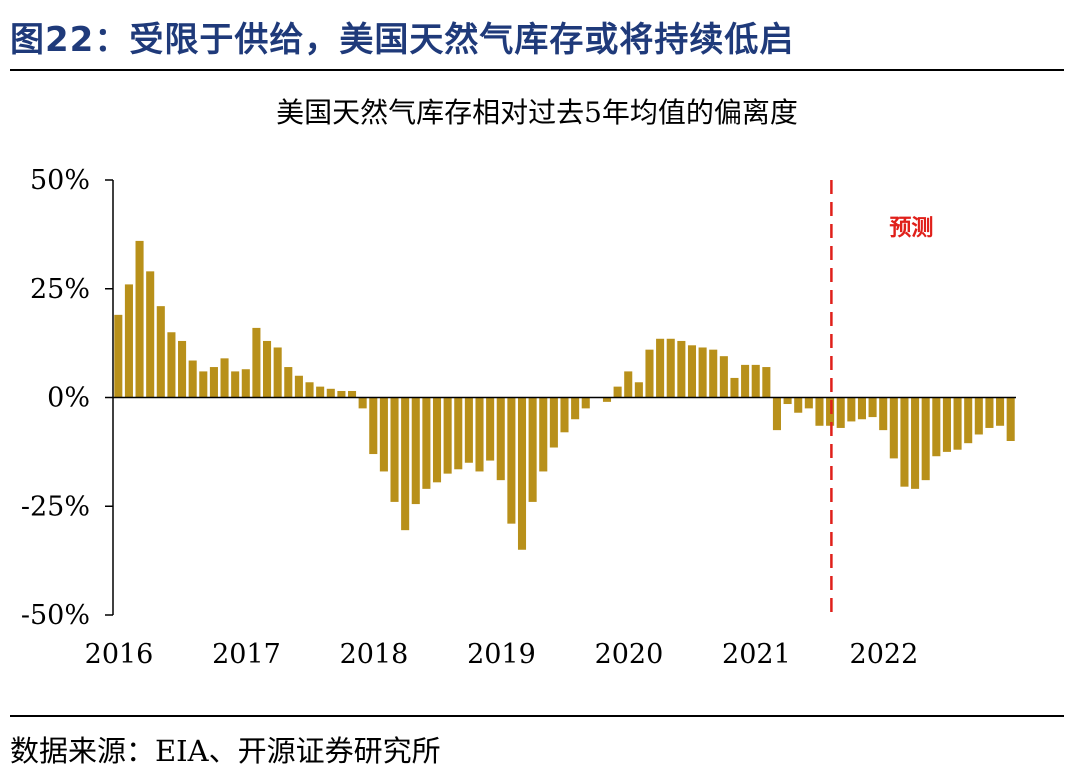 Image resolution: width=1080 pixels, height=778 pixels. What do you see at coordinates (537, 112) in the screenshot?
I see `chart-title: 美国天然气库存相对过去5年均值的偏离度` at bounding box center [537, 112].